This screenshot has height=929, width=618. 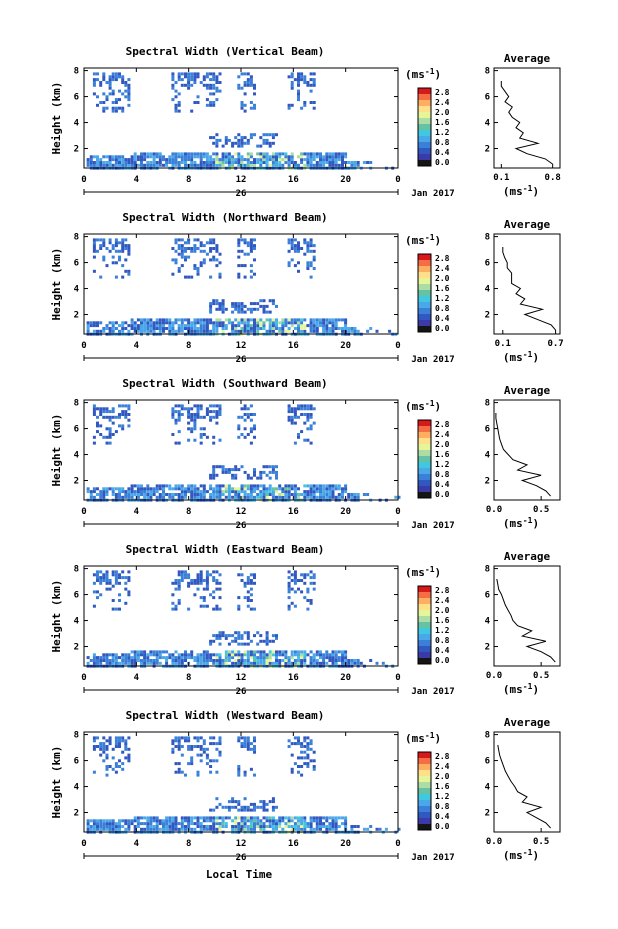 What do you see at coordinates (241, 678) in the screenshot?
I see `x-tick-label: 12` at bounding box center [241, 678].